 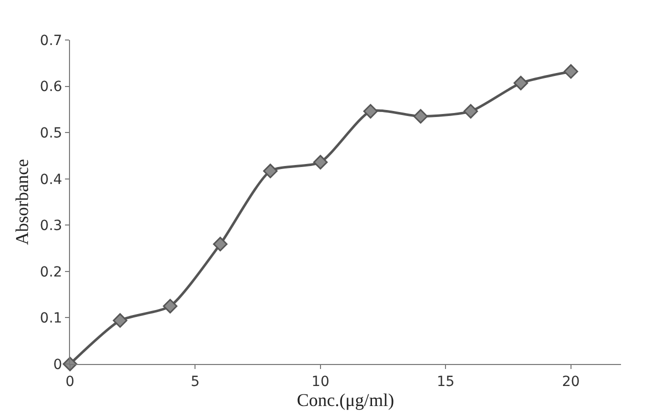 What do you see at coordinates (445, 382) in the screenshot?
I see `x-tick-label: 15` at bounding box center [445, 382].